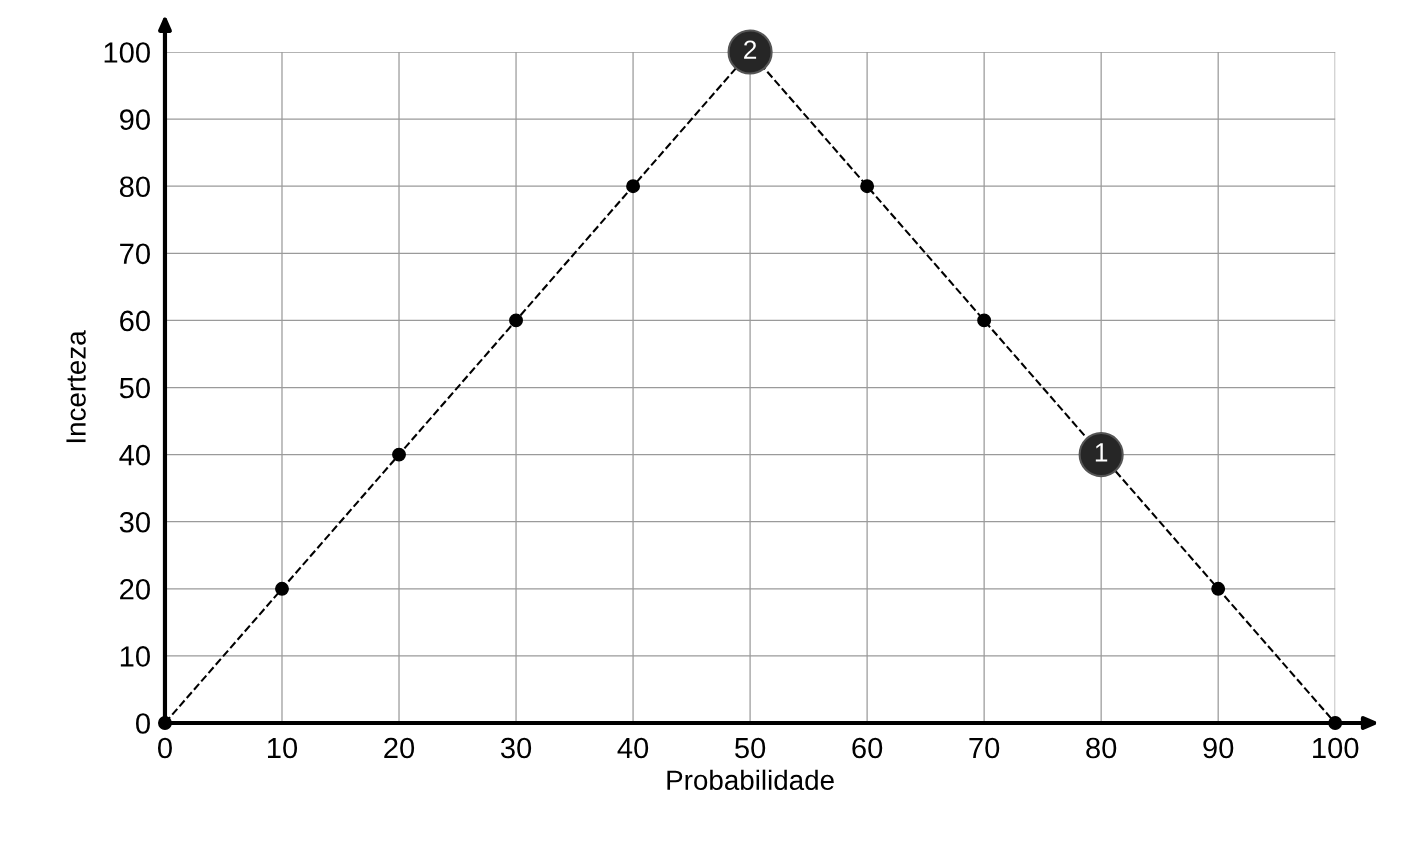 The width and height of the screenshot is (1404, 847). What do you see at coordinates (134, 388) in the screenshot?
I see `y-tick-label: 50` at bounding box center [134, 388].